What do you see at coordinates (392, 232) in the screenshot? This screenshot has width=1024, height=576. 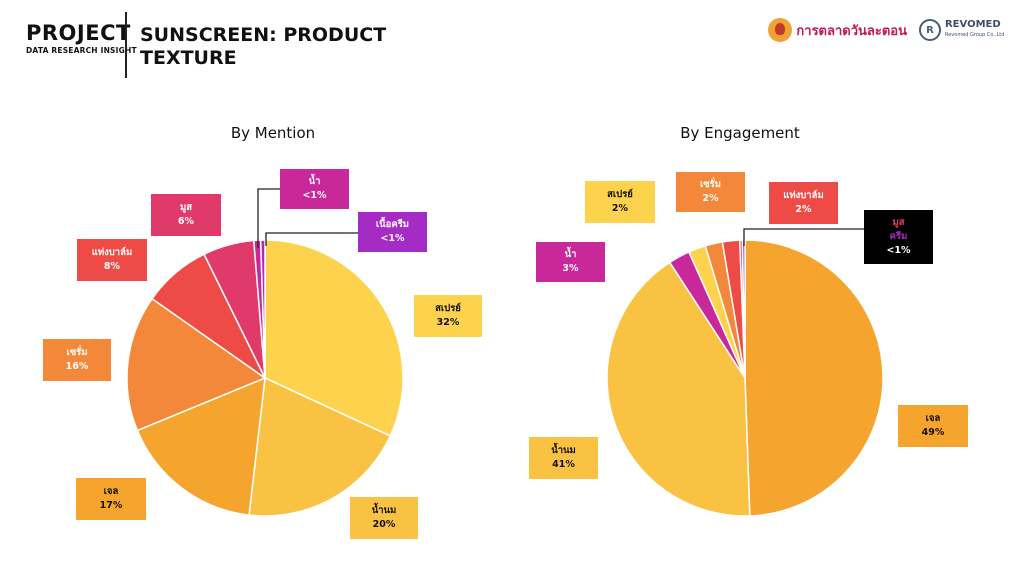 I see `slice-label-0-7: เนื้อครีม <1%` at bounding box center [392, 232].